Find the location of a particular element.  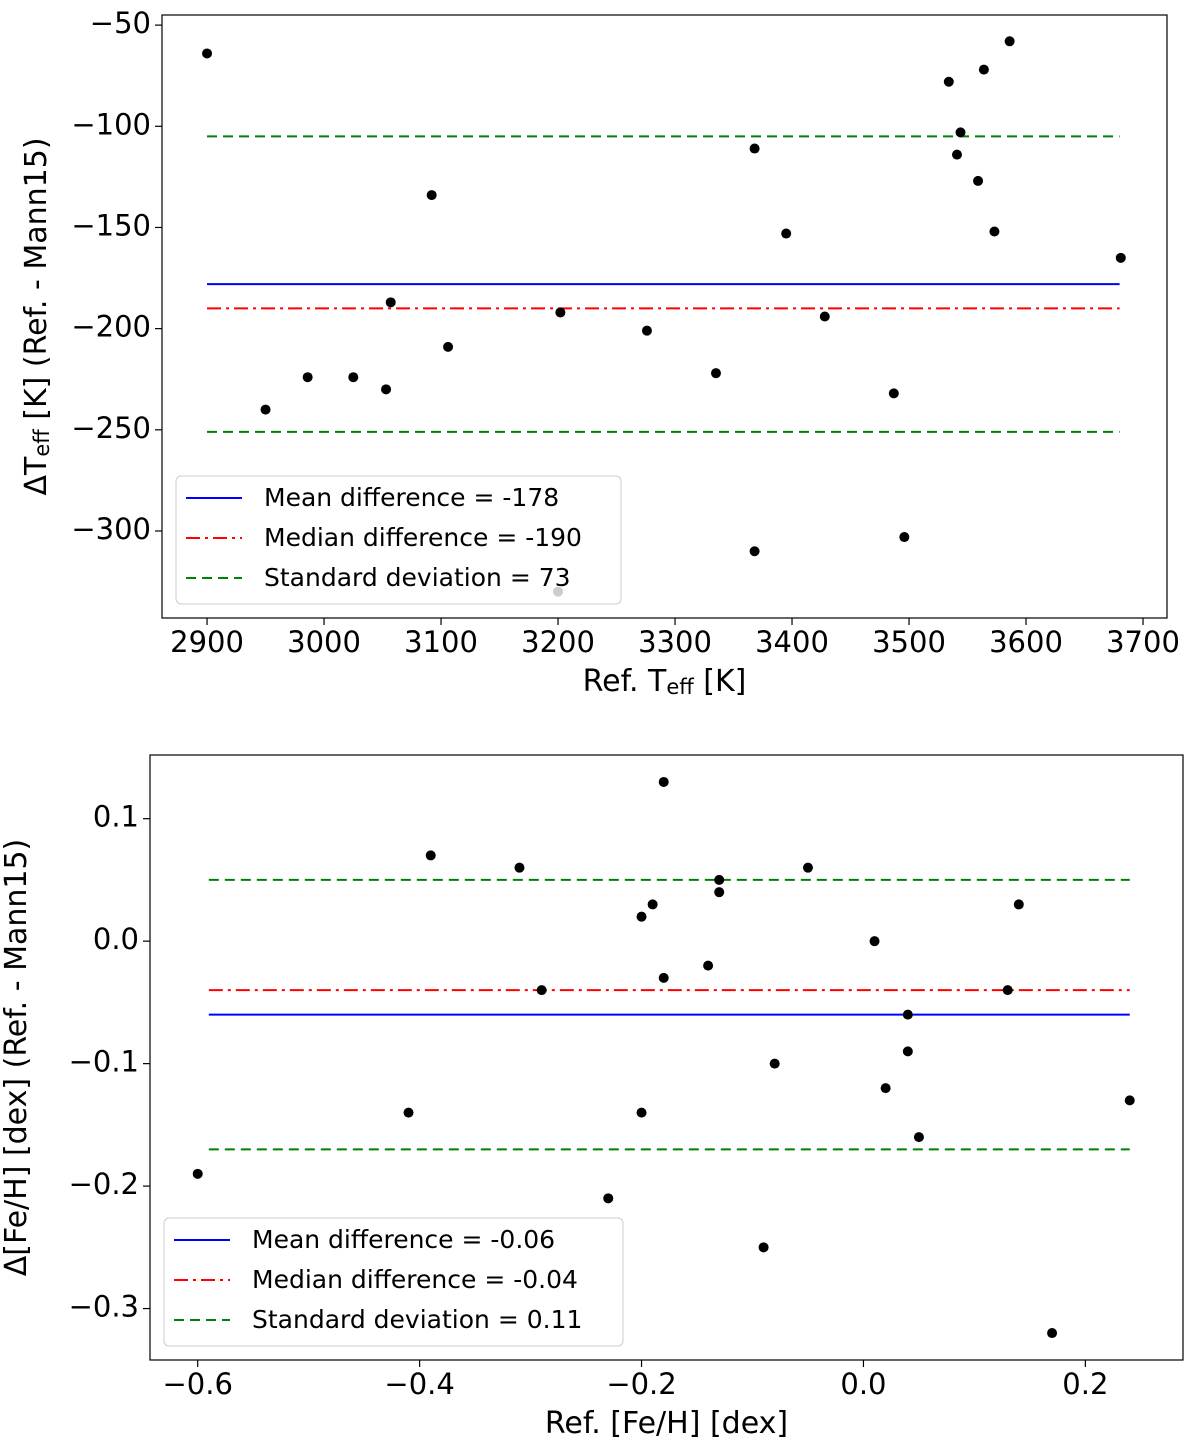

legend-text: Median difference = -0.04 is located at coordinates (415, 1279).